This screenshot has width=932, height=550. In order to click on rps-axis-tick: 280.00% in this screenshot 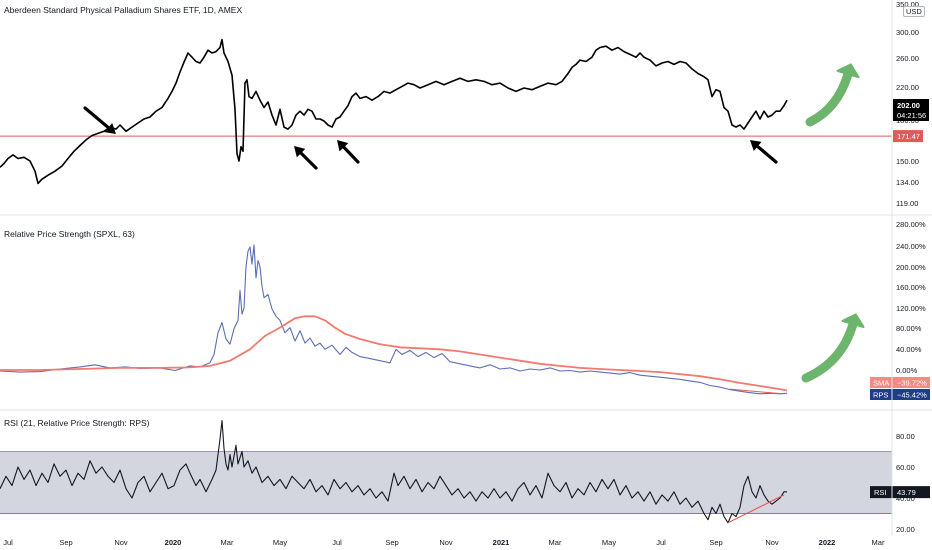, I will do `click(911, 224)`.